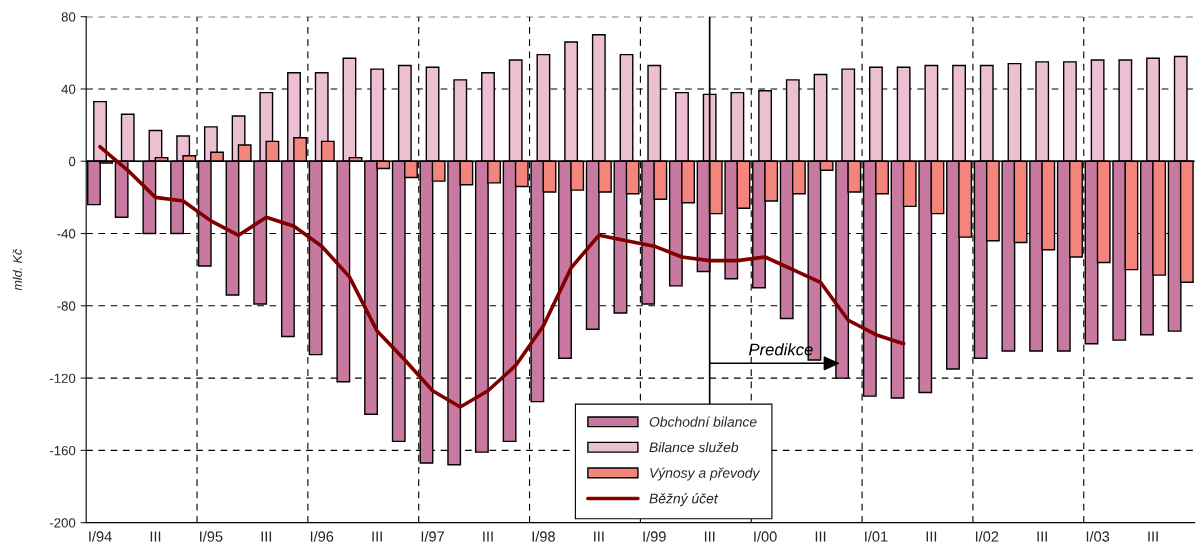 The height and width of the screenshot is (556, 1197). I want to click on legend-label: Bilance služeb, so click(694, 447).